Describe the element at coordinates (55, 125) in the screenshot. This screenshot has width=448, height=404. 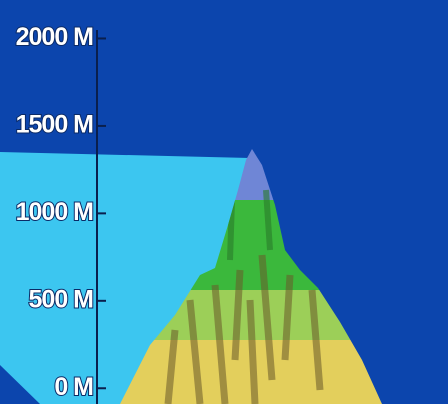
I see `y-tick-label: 1500 M` at that location.